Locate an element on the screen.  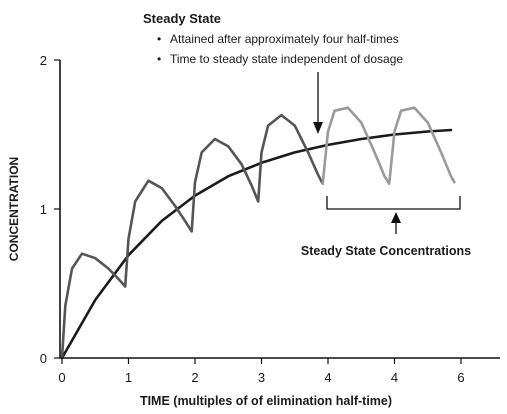
x-tick-label: 1 is located at coordinates (128, 377).